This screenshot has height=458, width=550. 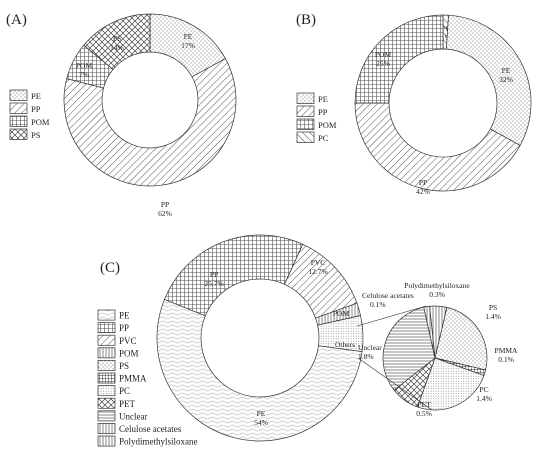 I want to click on c-slice-label-pom: POM, so click(x=341, y=313).